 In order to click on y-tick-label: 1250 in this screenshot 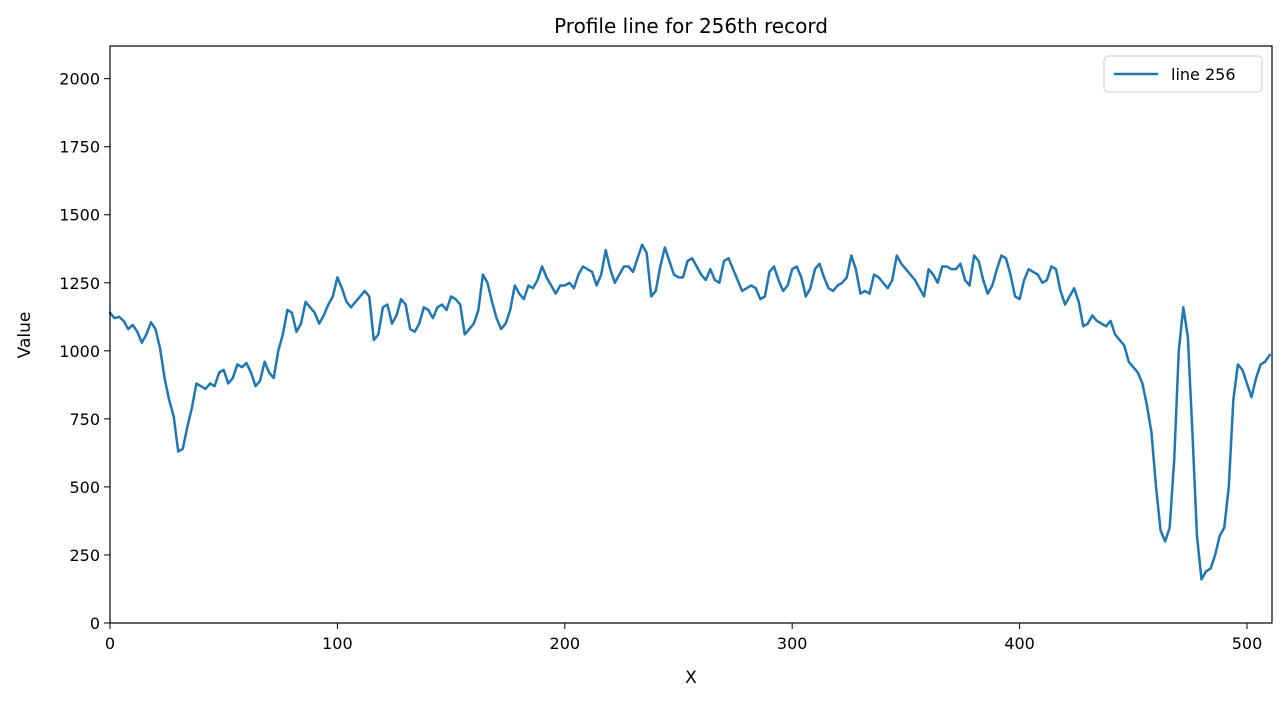, I will do `click(79, 283)`.